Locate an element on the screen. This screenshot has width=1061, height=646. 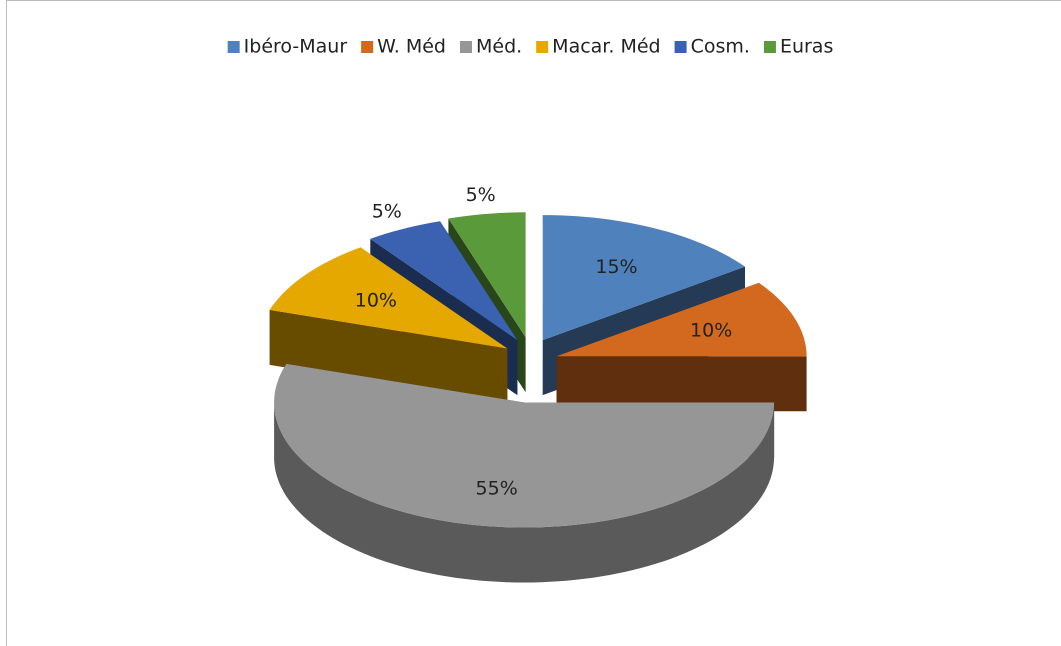
legend-label: Méd. is located at coordinates (499, 47).